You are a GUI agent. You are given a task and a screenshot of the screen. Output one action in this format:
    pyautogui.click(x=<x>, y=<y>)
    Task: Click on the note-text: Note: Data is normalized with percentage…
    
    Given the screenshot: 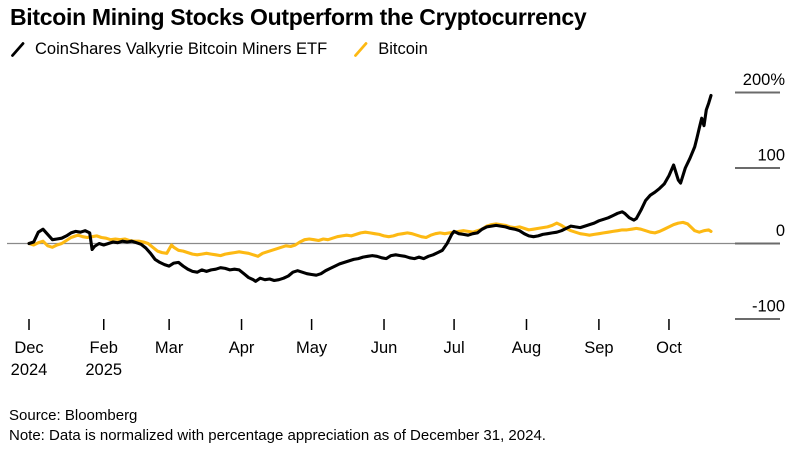 What is the action you would take?
    pyautogui.click(x=277, y=435)
    